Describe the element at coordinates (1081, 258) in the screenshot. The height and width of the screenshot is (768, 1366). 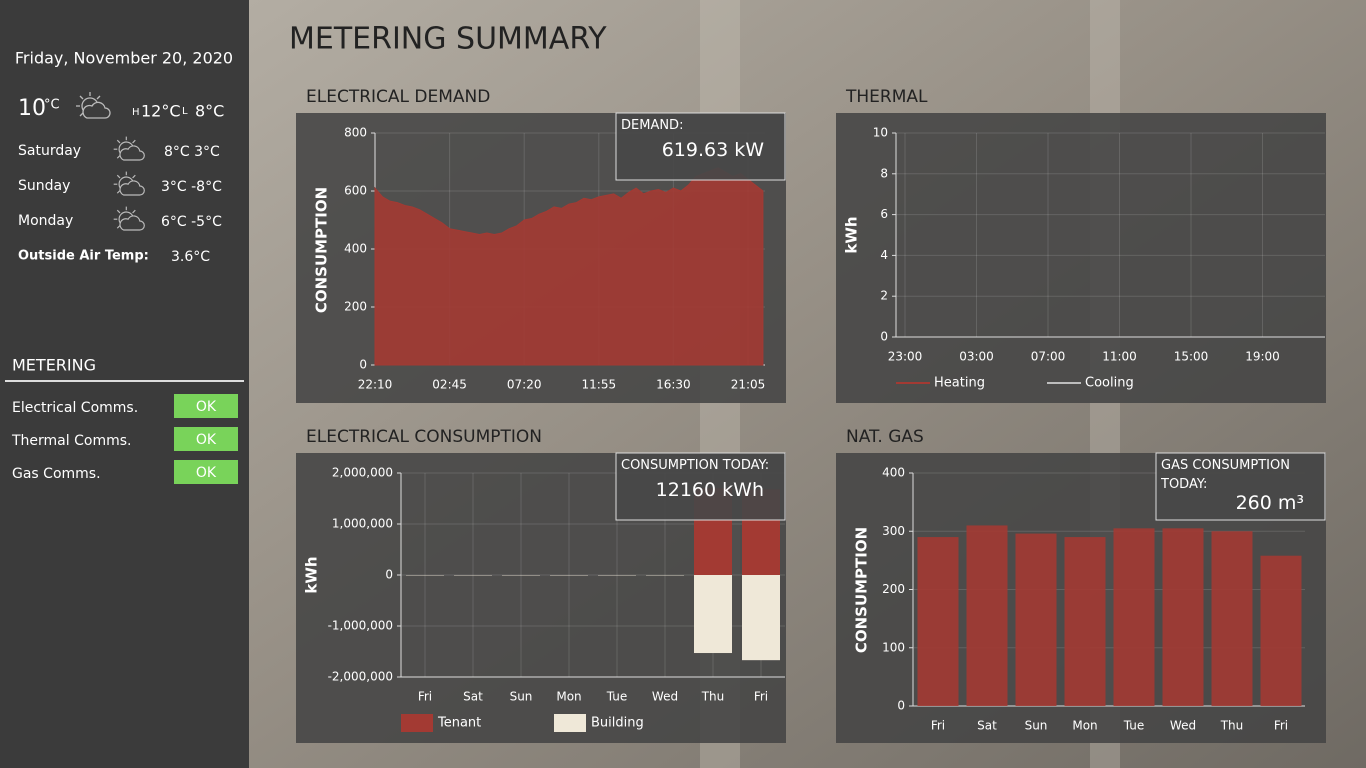
I see `panel` at that location.